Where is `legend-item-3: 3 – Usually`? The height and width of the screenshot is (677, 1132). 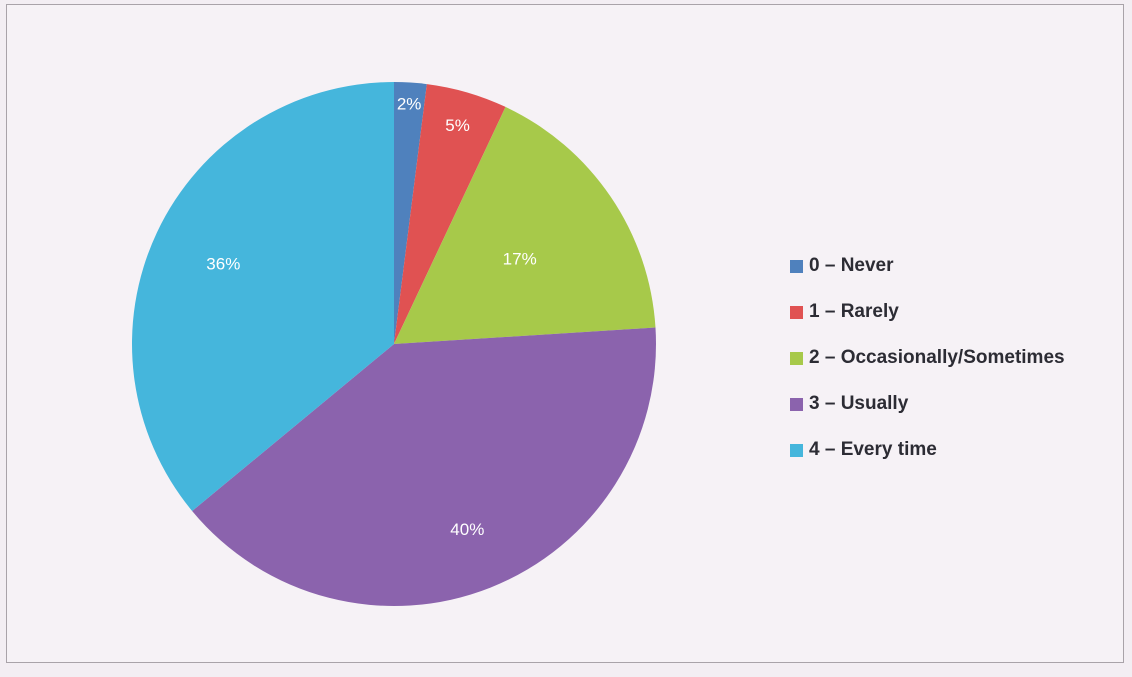
legend-item-3: 3 – Usually is located at coordinates (955, 404).